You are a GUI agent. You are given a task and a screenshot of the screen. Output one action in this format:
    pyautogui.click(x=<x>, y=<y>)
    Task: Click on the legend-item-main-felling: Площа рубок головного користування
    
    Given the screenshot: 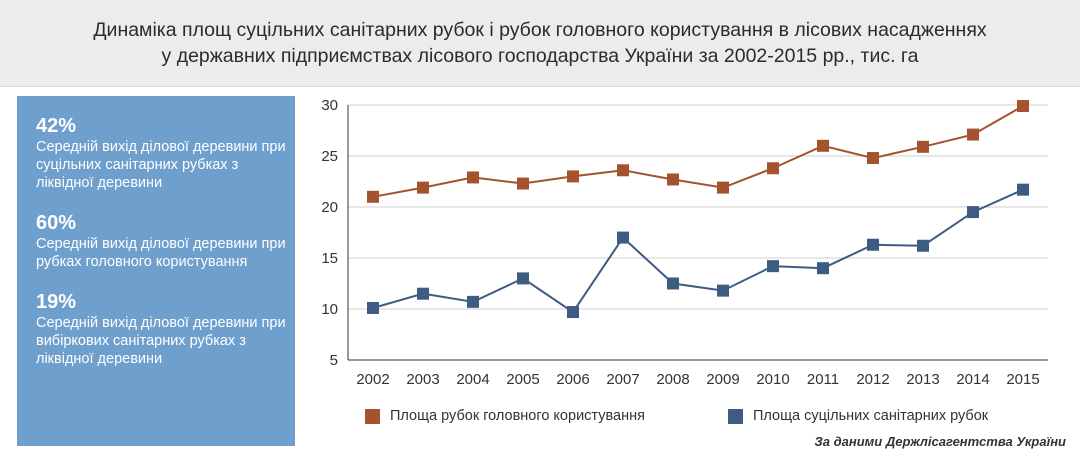 What is the action you would take?
    pyautogui.click(x=505, y=416)
    